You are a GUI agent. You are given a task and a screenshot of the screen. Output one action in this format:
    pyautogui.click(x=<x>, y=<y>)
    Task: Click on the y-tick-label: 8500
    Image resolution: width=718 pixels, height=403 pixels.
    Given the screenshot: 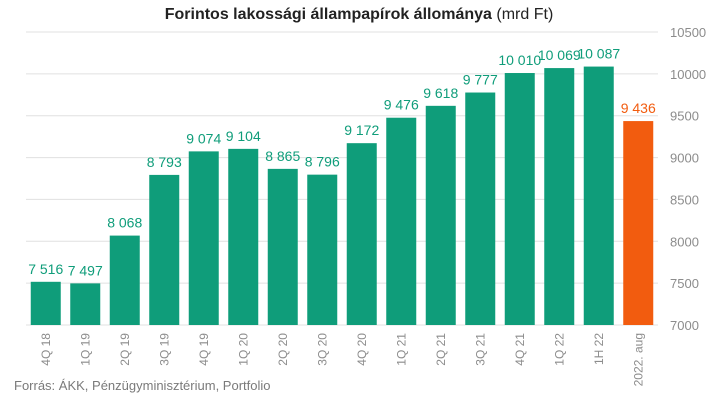 What is the action you would take?
    pyautogui.click(x=684, y=199)
    